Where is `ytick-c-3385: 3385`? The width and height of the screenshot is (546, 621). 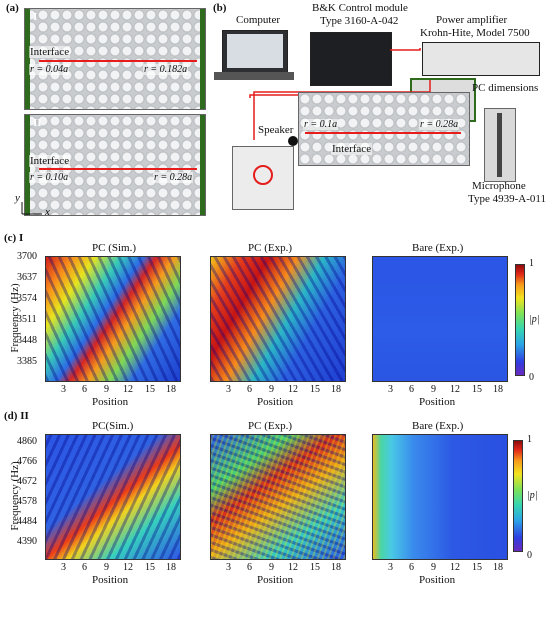 ytick-c-3385: 3385 is located at coordinates (27, 361).